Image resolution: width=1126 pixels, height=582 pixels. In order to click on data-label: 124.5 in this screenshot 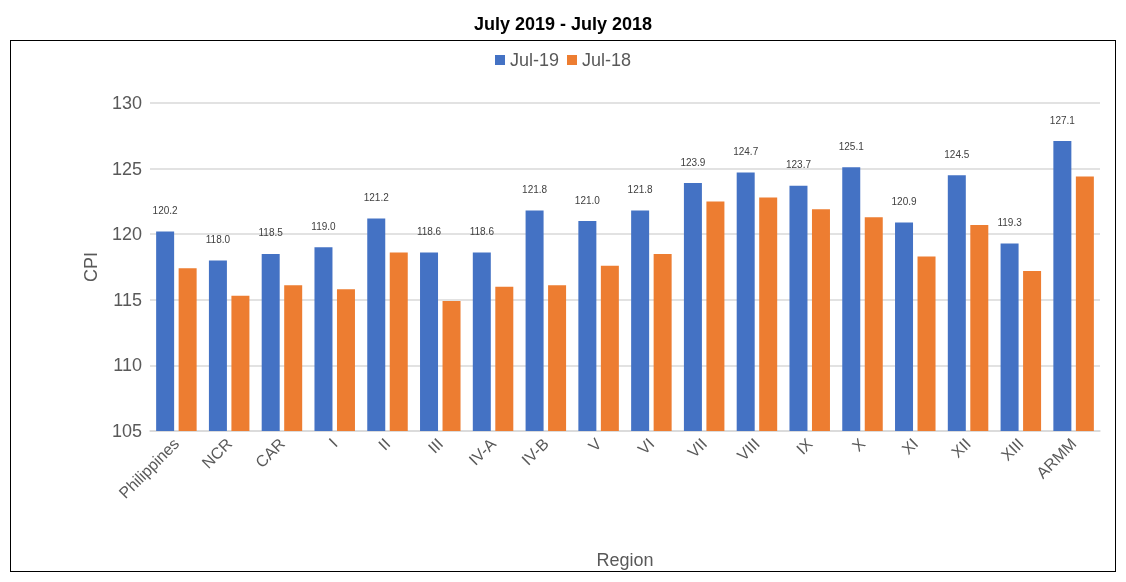, I will do `click(957, 154)`.